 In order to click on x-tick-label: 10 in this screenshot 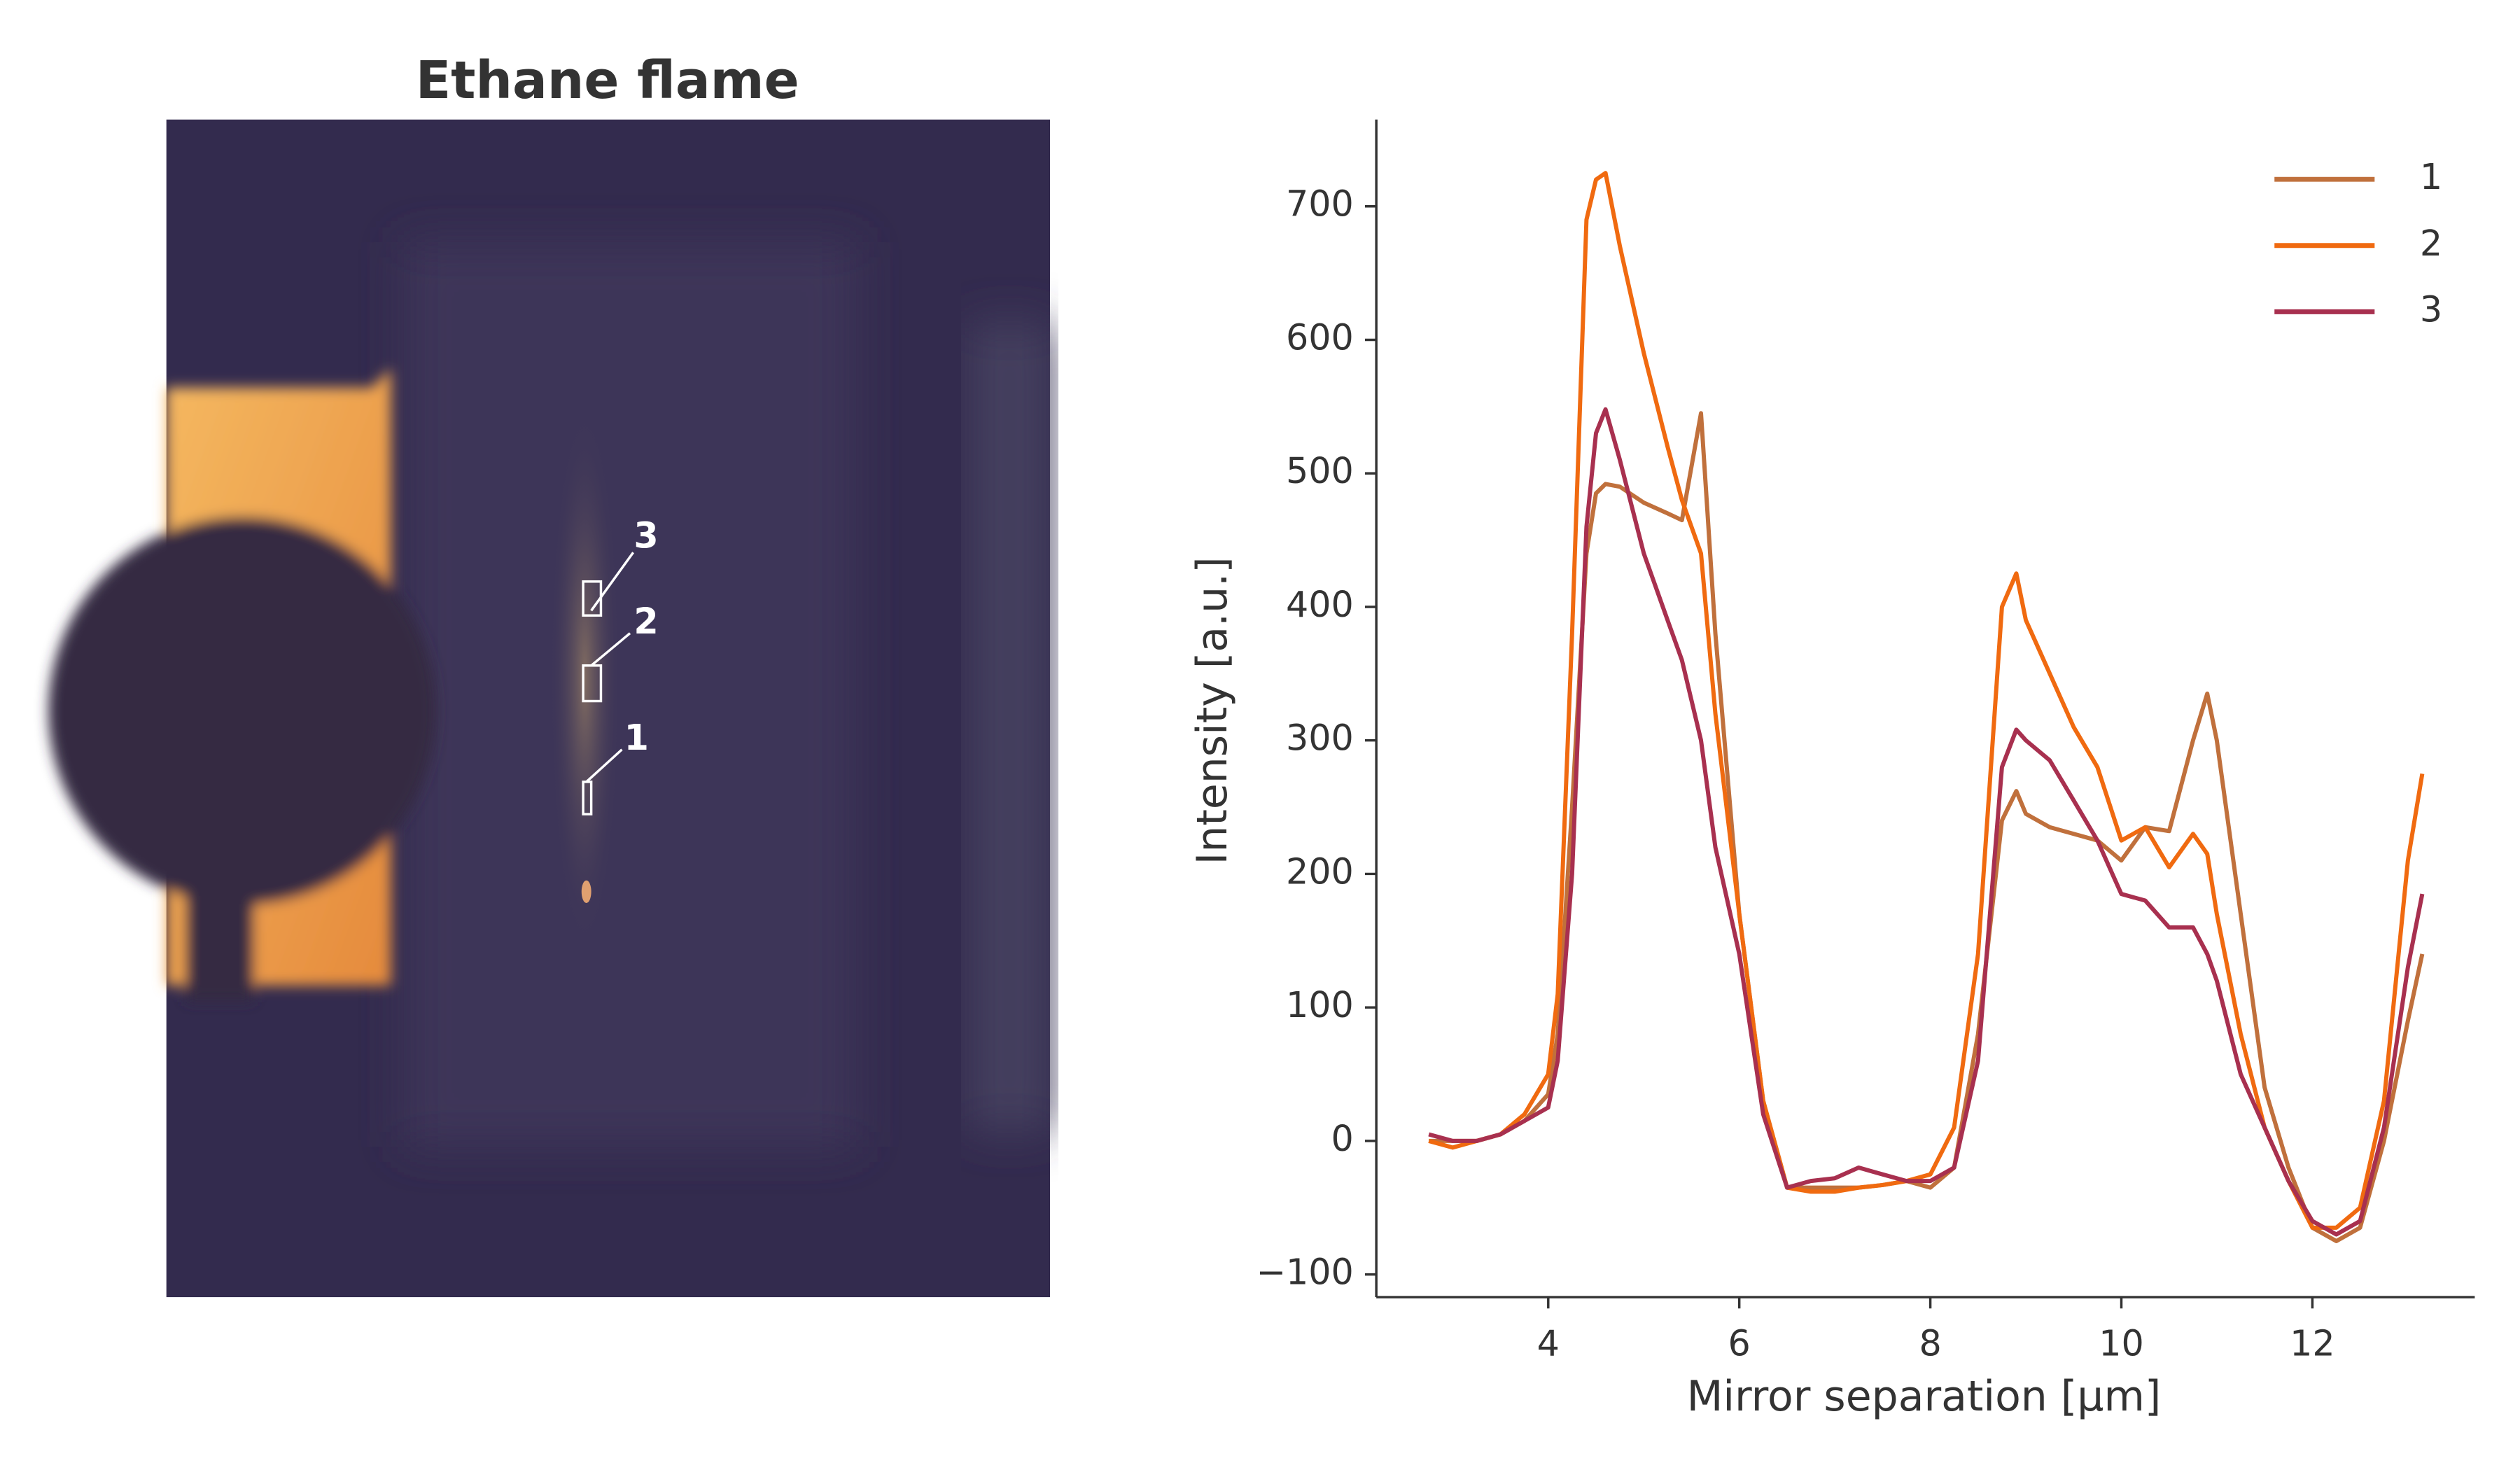, I will do `click(2121, 1343)`.